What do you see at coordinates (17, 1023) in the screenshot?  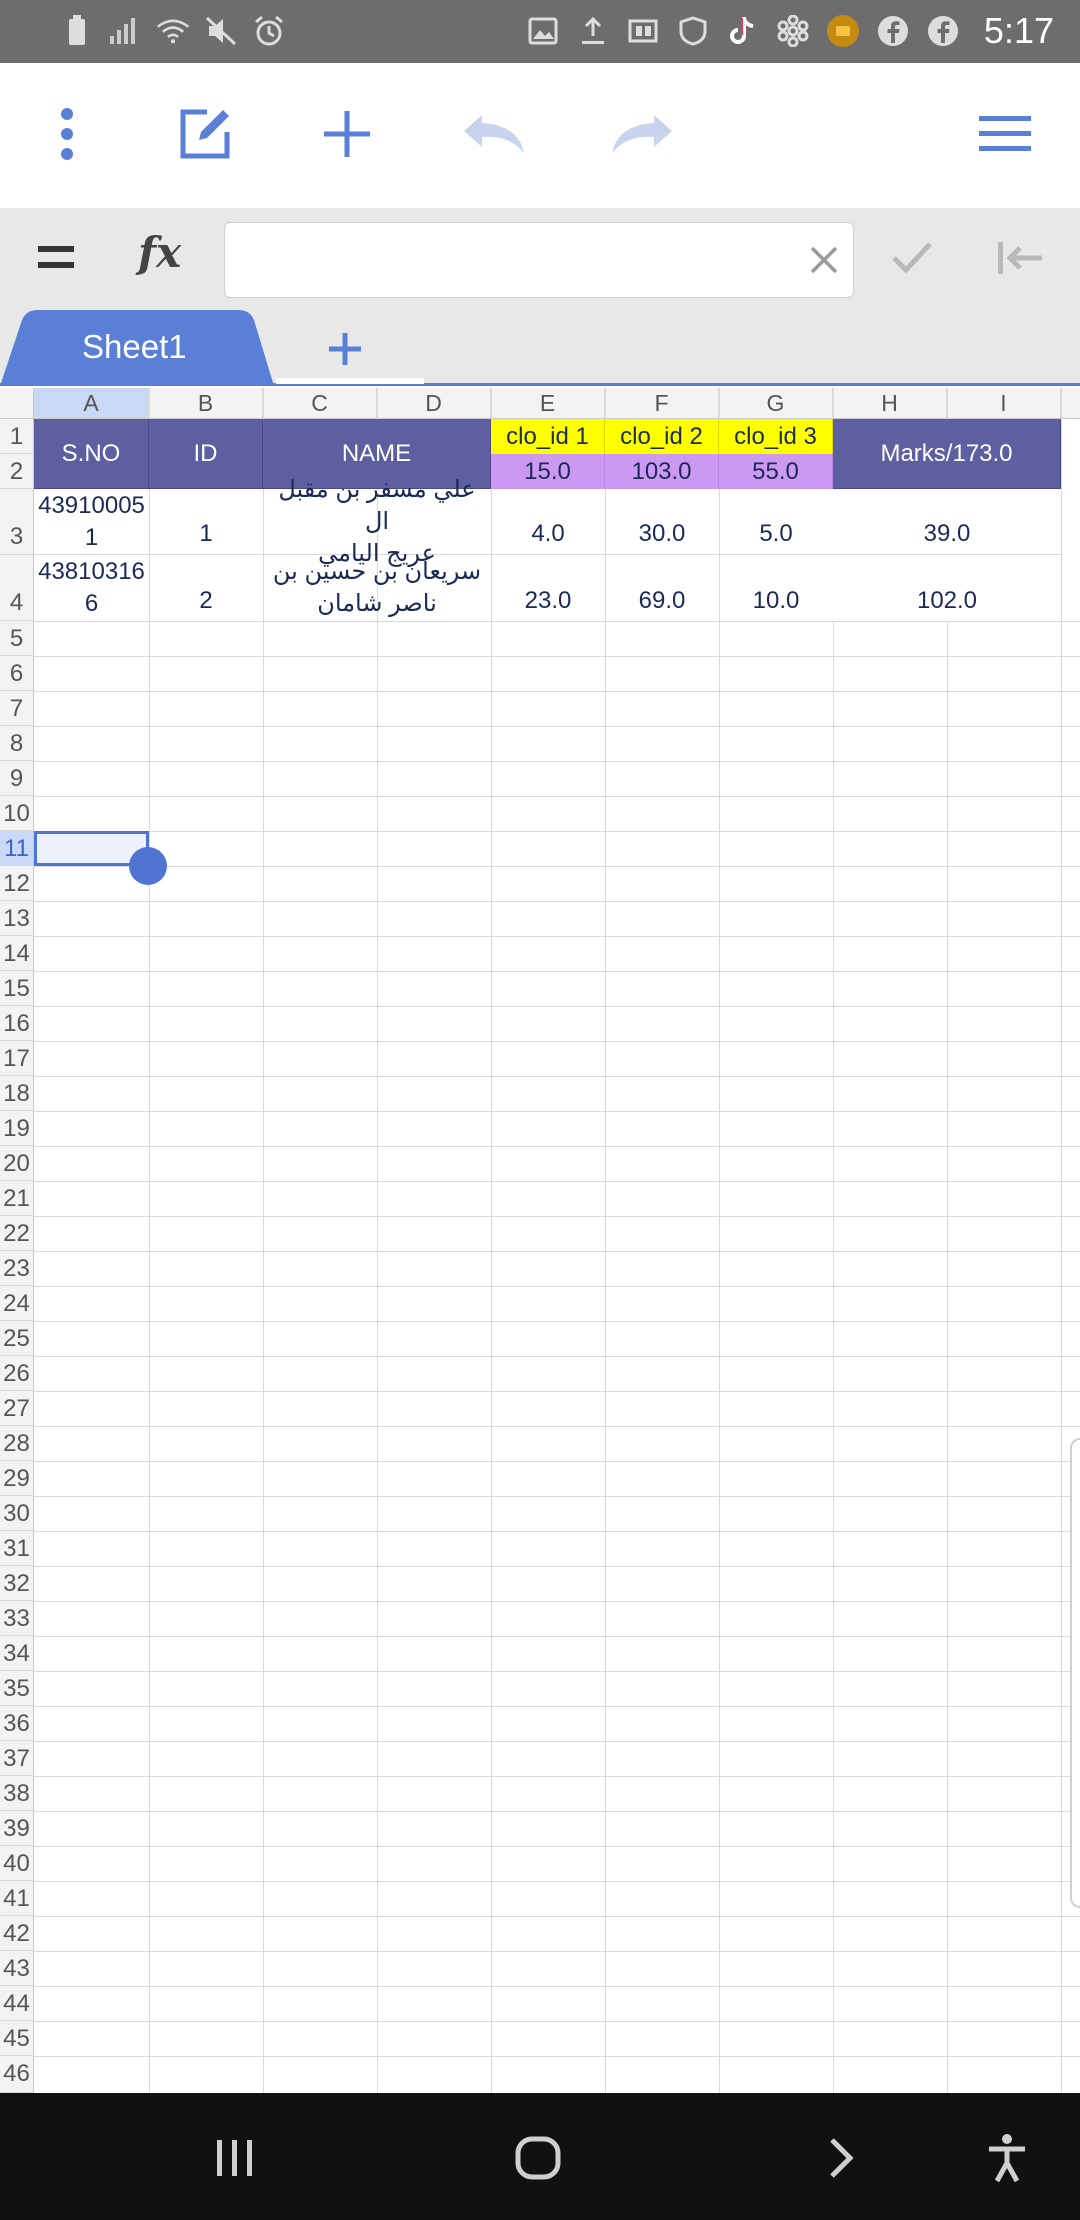 I see `row-header: 16` at bounding box center [17, 1023].